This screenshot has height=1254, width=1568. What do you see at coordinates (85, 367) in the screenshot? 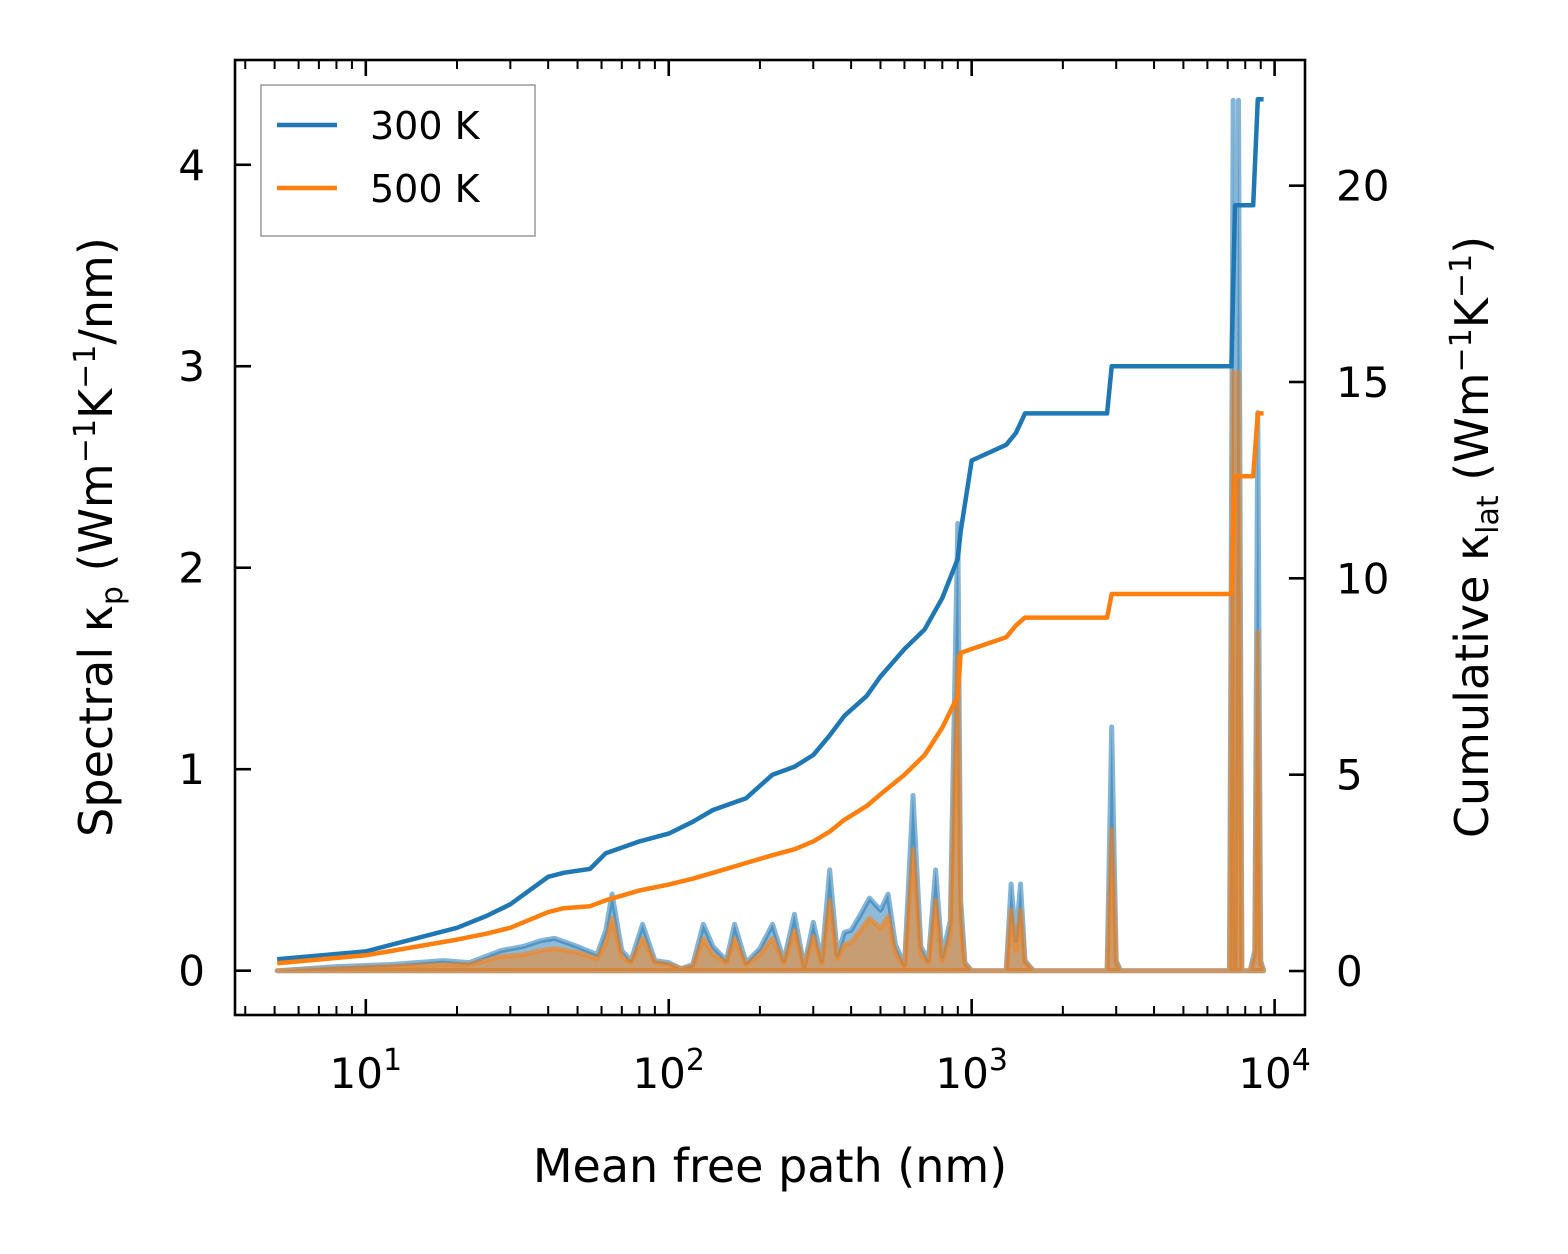
I see `y-left-label-sup2: −1` at bounding box center [85, 367].